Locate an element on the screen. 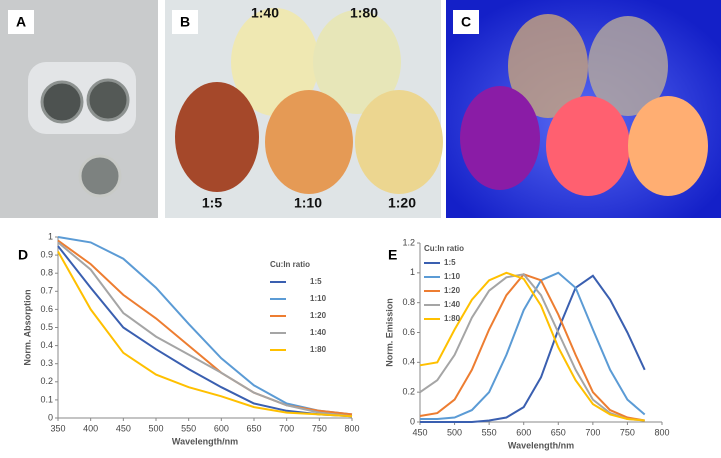  y-axis-label: Norm. Absorption is located at coordinates (27, 327).